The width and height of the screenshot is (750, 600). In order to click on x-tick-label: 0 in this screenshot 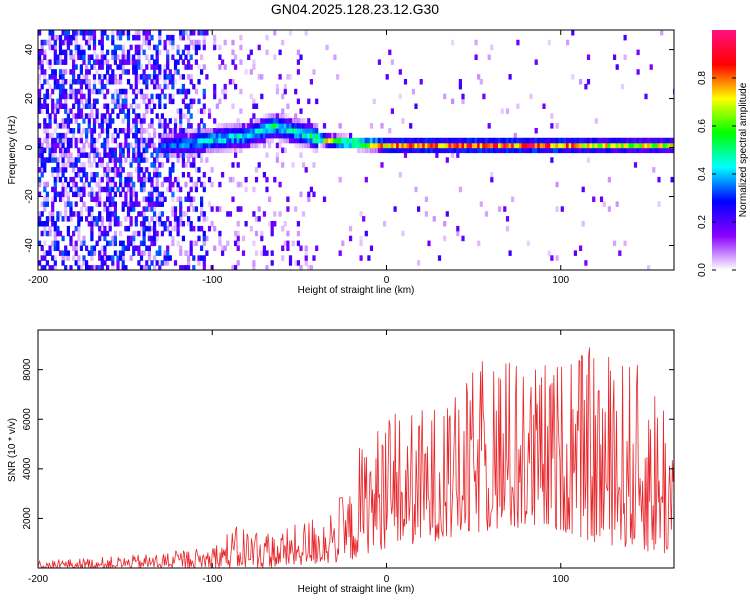, I will do `click(387, 280)`.